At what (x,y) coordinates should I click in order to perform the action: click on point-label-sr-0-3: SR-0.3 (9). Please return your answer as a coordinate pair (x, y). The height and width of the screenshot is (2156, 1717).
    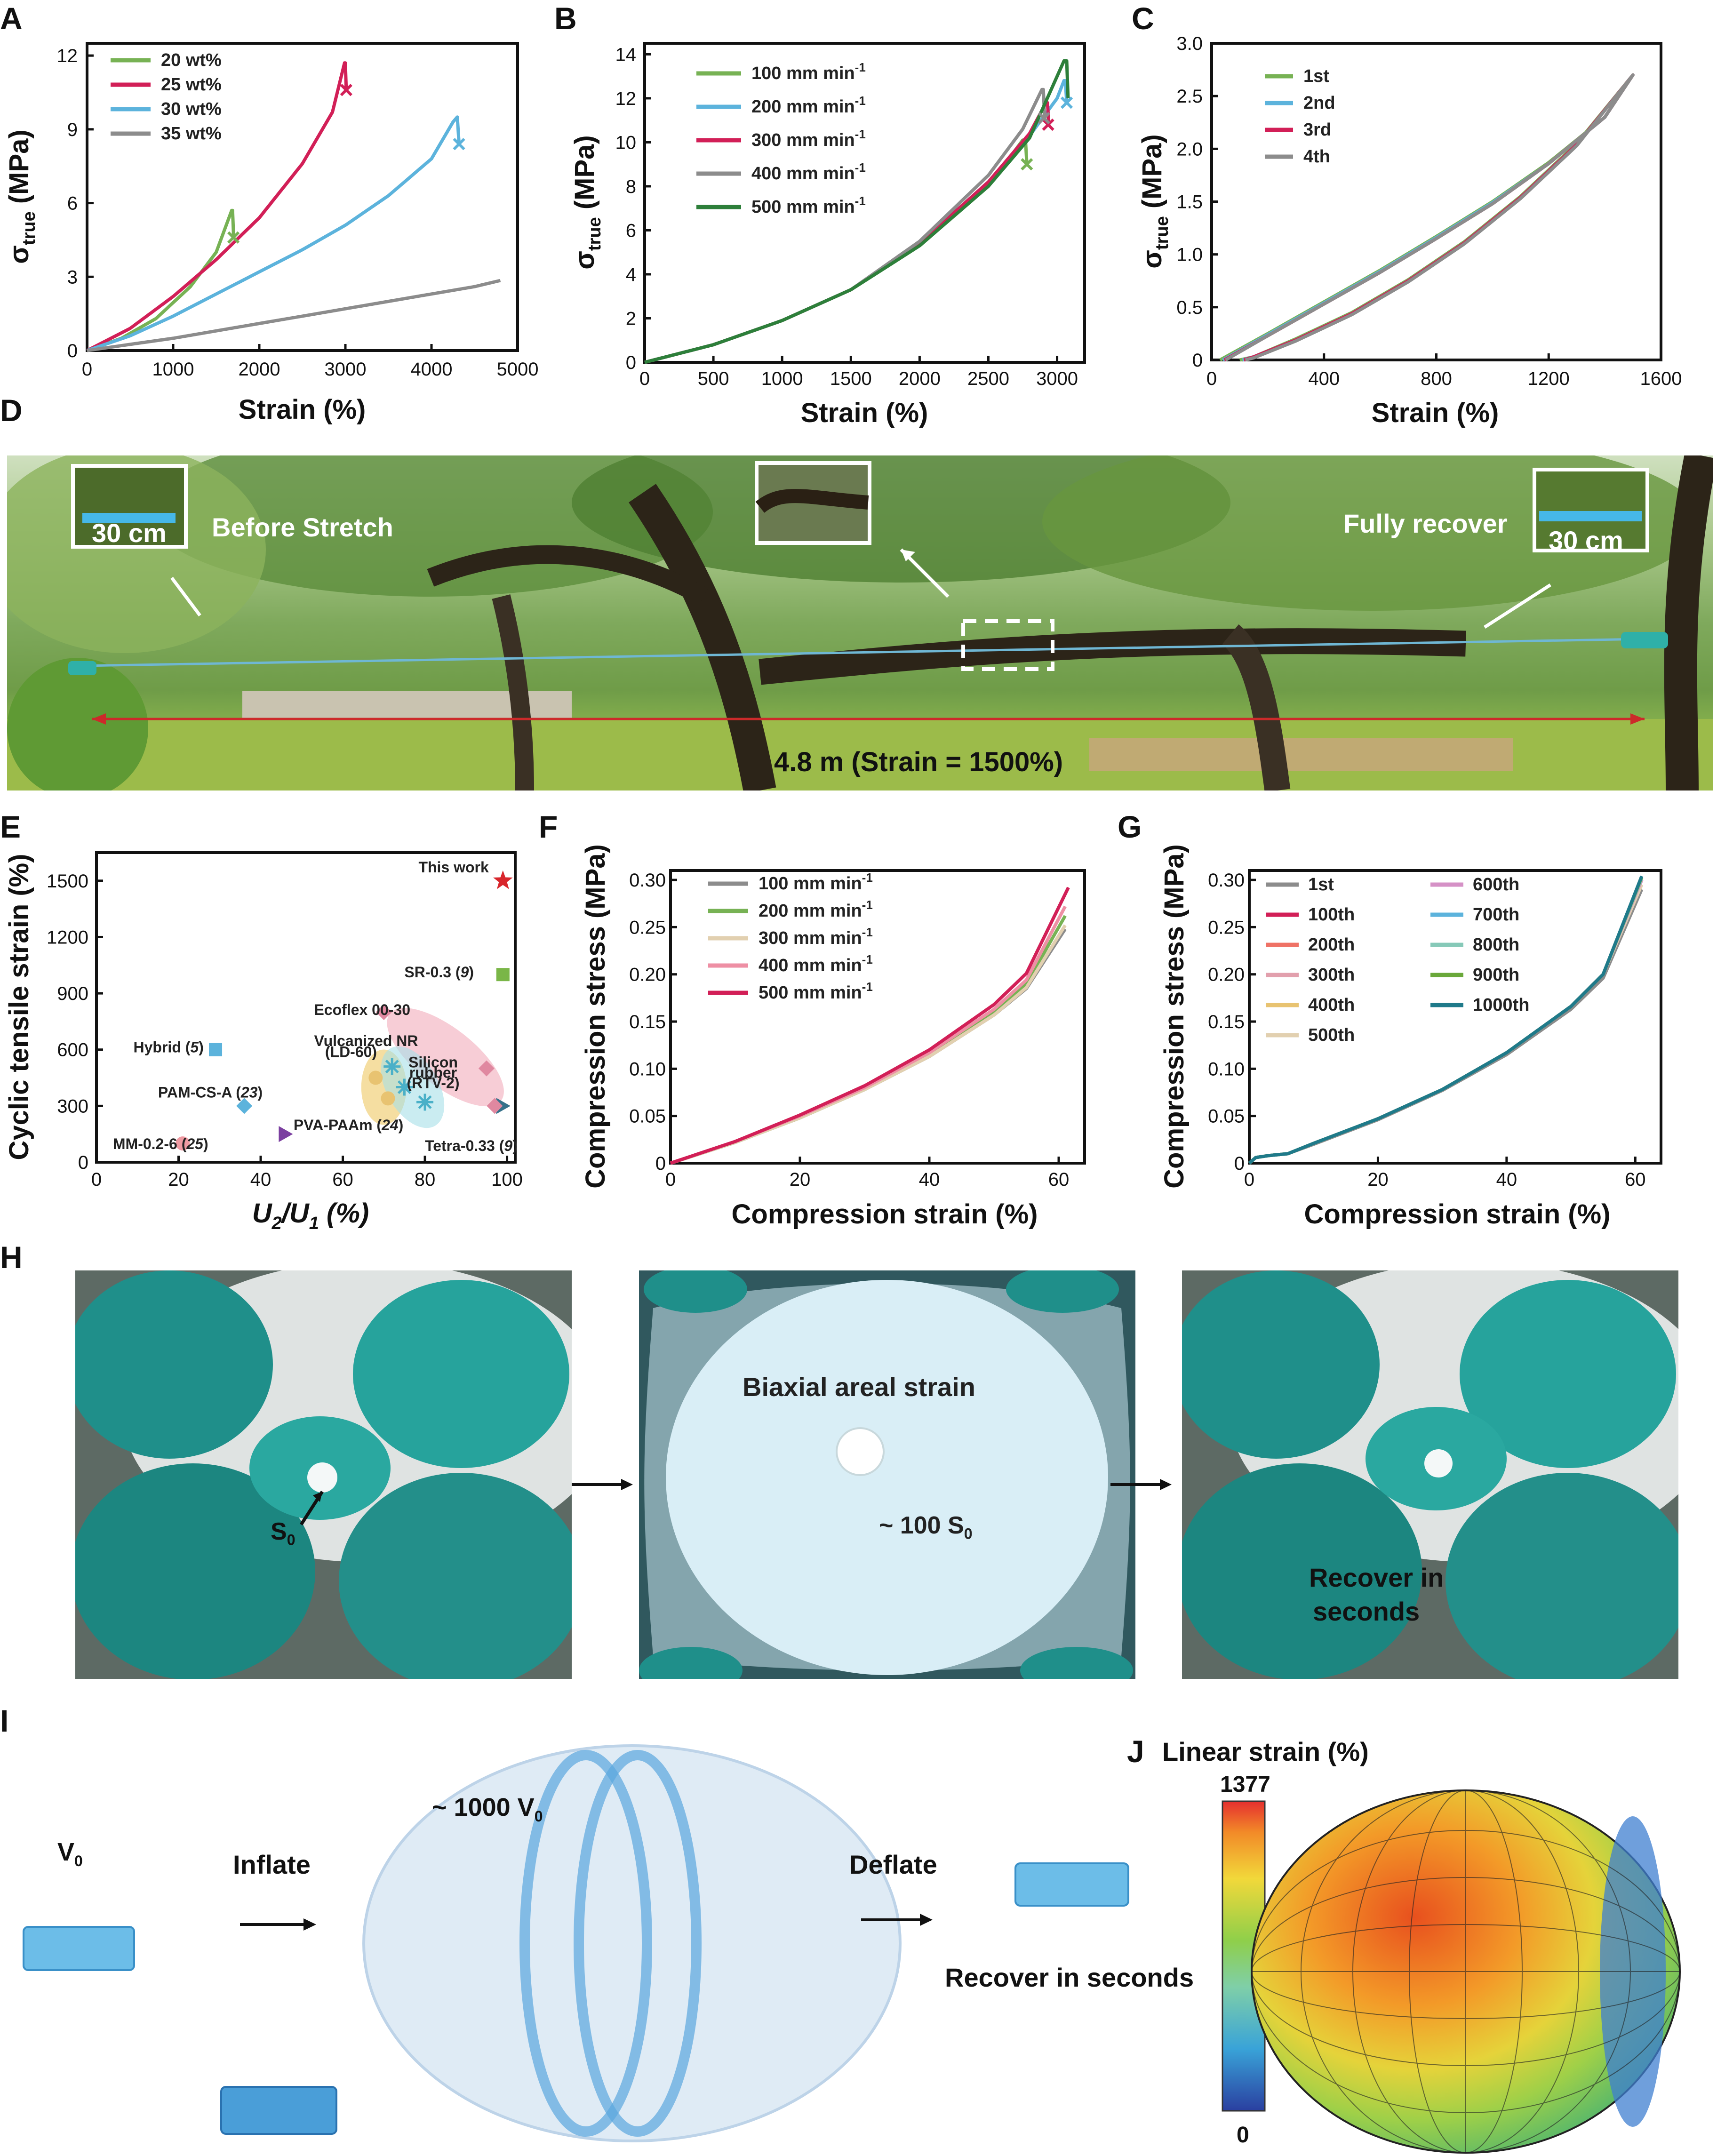
    Looking at the image, I should click on (439, 972).